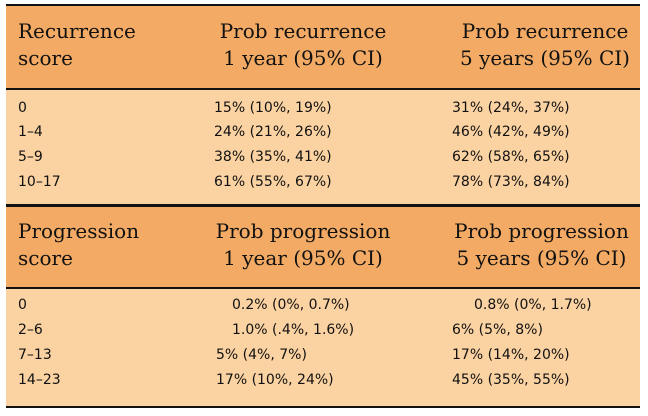  I want to click on progression-row-0-score: 0, so click(22, 305).